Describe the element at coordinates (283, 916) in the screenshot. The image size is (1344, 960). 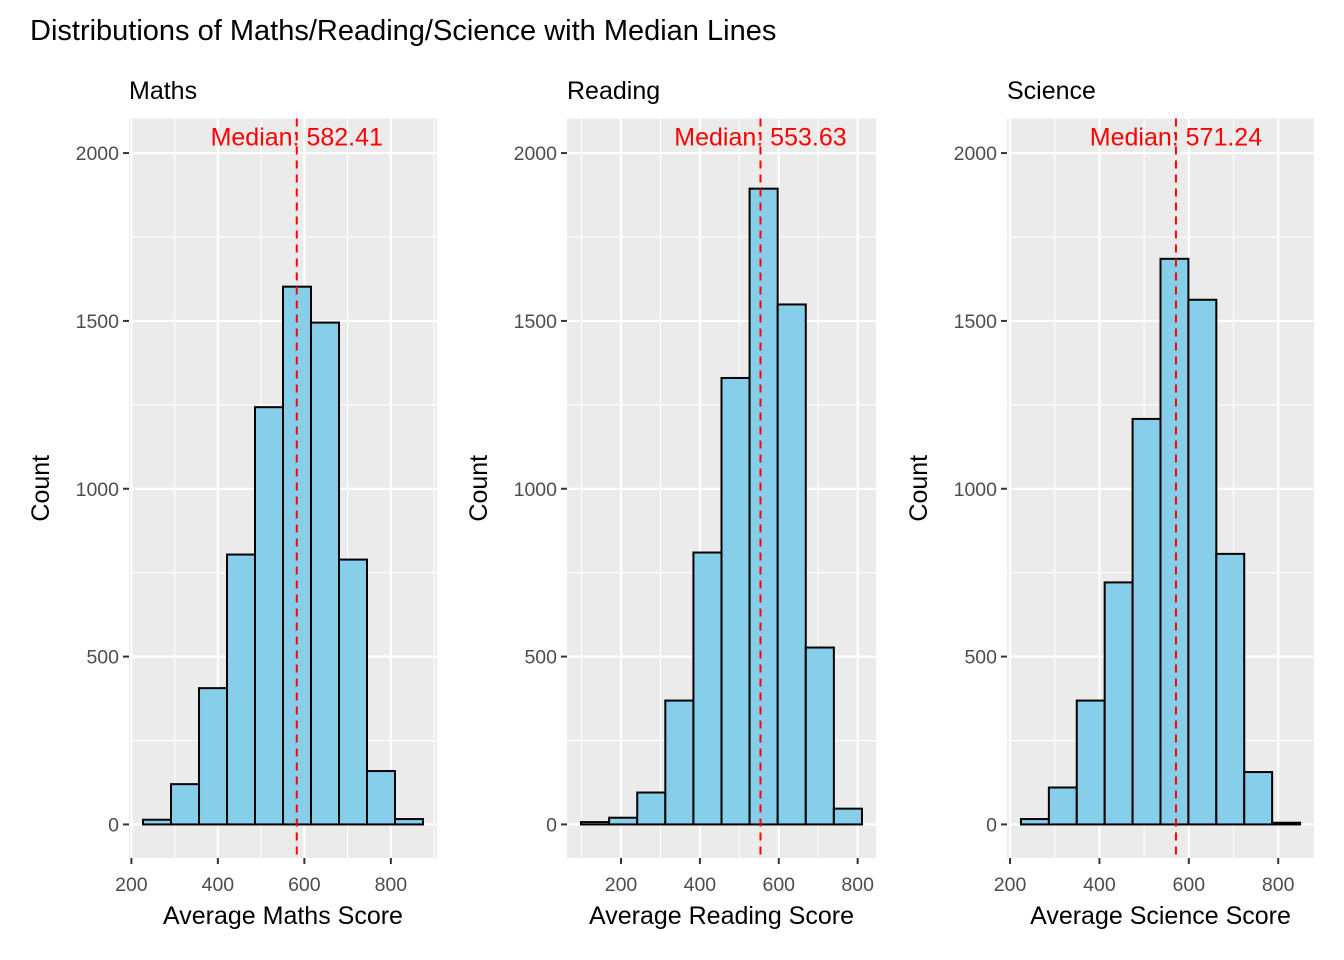
I see `x-axis-title-maths: Average Maths Score` at that location.